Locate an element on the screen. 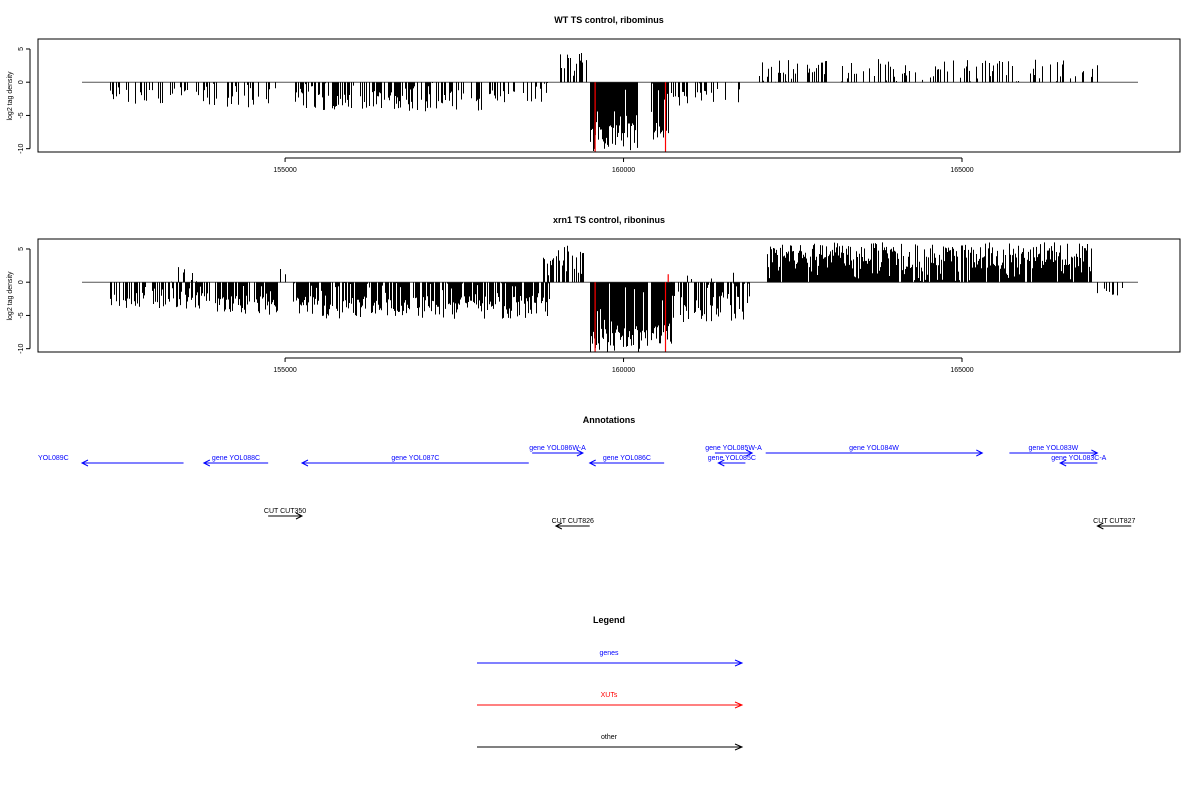 This screenshot has width=1200, height=800. annotations-title: Annotations is located at coordinates (609, 420).